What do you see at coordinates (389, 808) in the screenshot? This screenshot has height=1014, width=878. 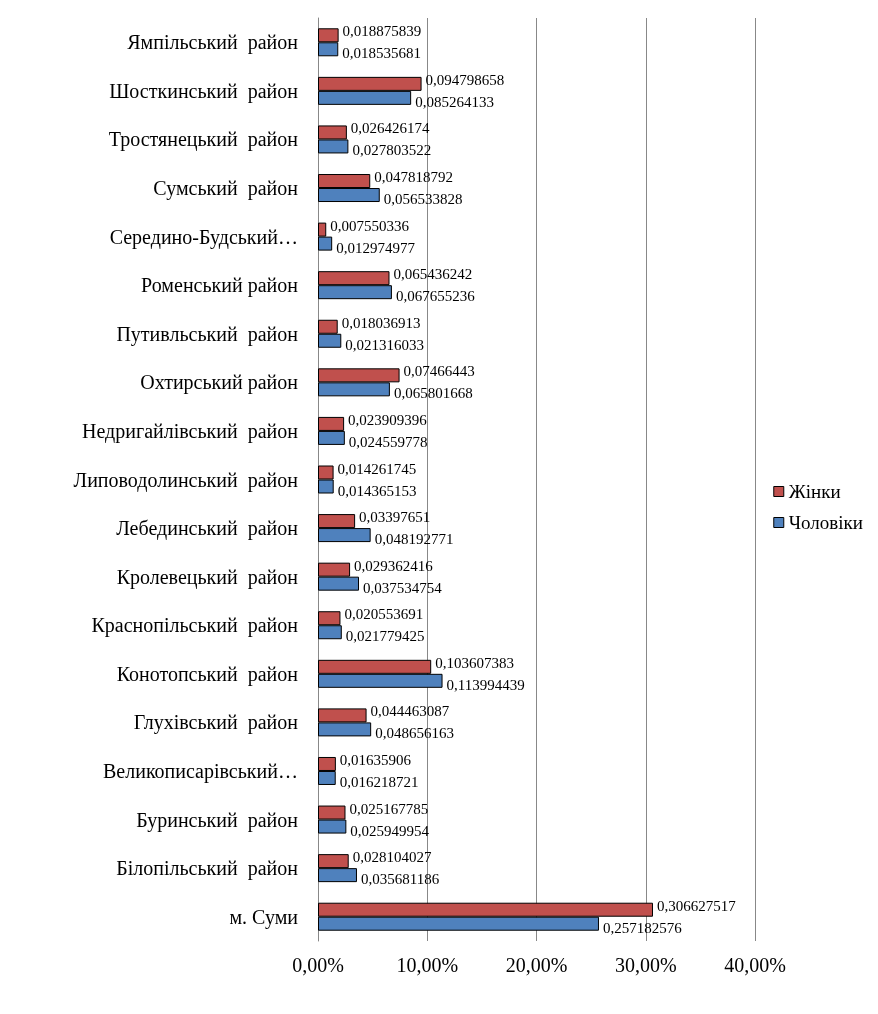 I see `data-label: 0,025167785` at bounding box center [389, 808].